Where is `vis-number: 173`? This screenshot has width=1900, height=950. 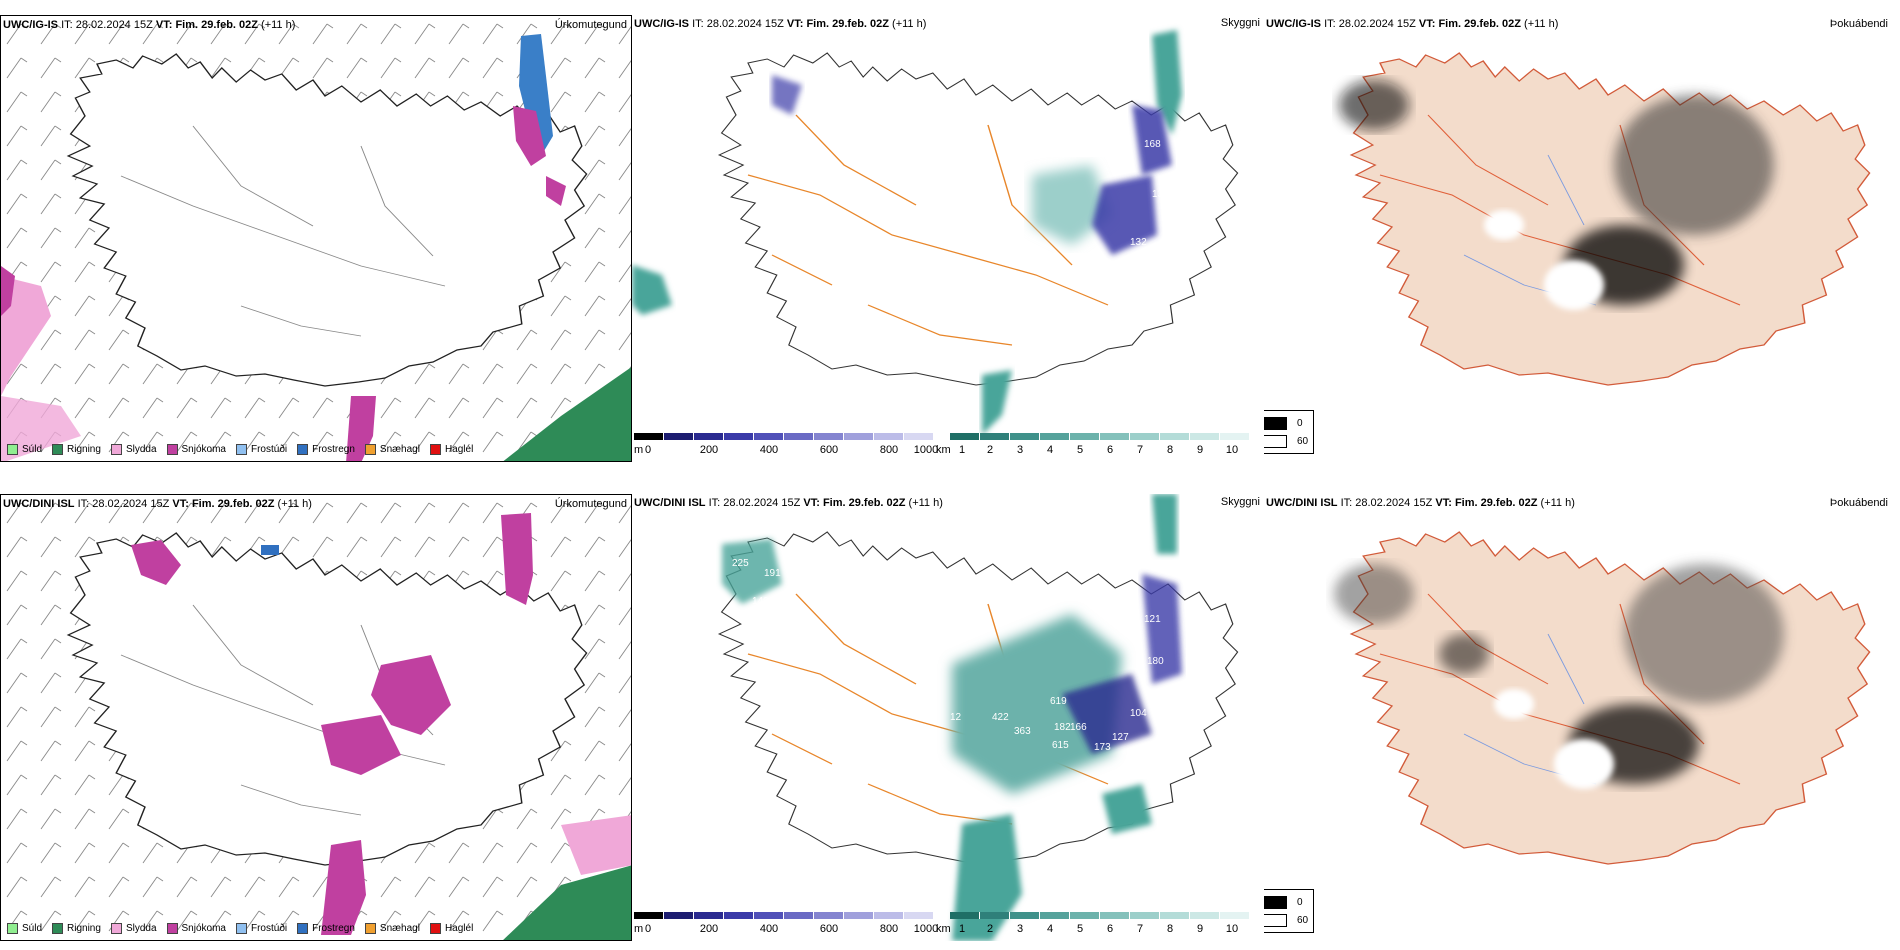 vis-number: 173 is located at coordinates (1102, 747).